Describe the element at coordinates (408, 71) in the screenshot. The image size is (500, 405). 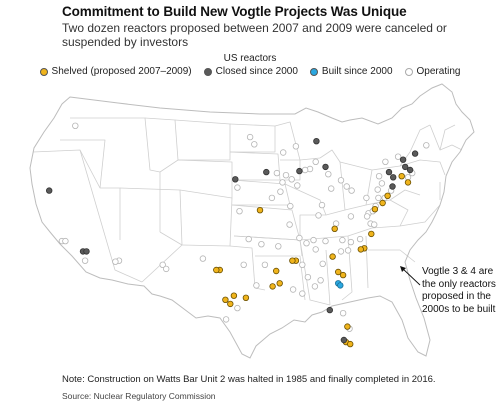
I see `operating-swatch-icon` at that location.